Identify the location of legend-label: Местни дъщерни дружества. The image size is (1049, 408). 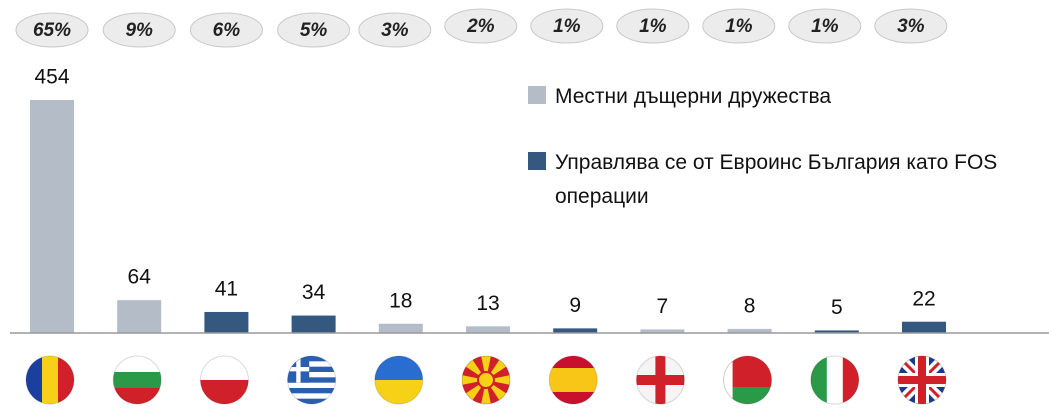
(693, 96).